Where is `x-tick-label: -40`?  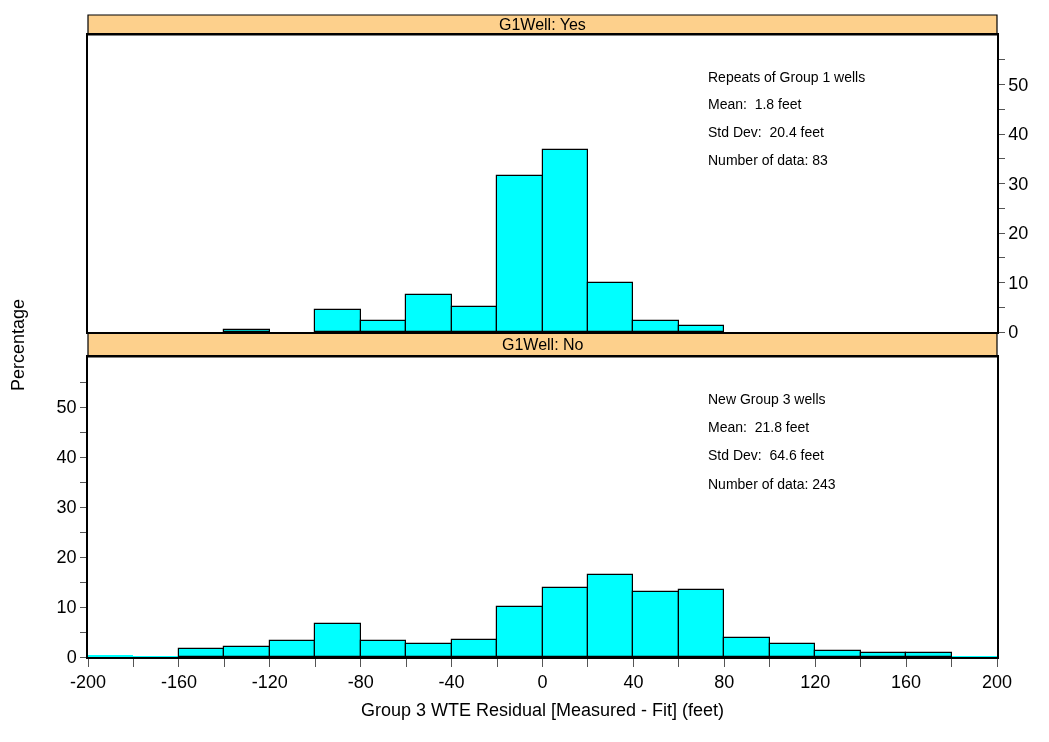
x-tick-label: -40 is located at coordinates (451, 682).